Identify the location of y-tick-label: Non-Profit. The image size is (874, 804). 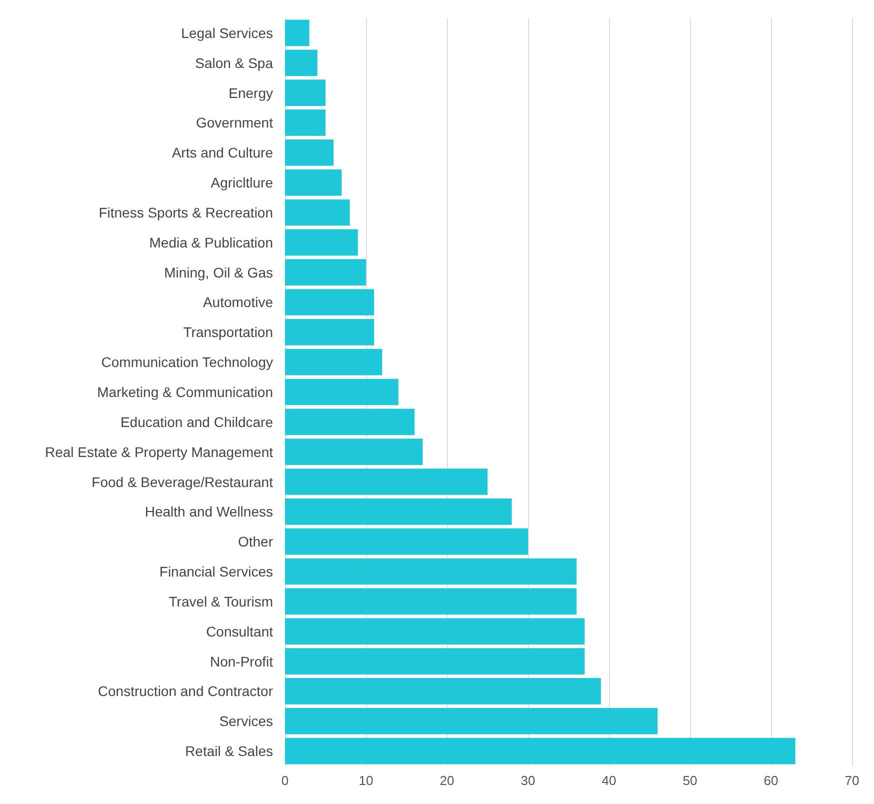
(242, 661).